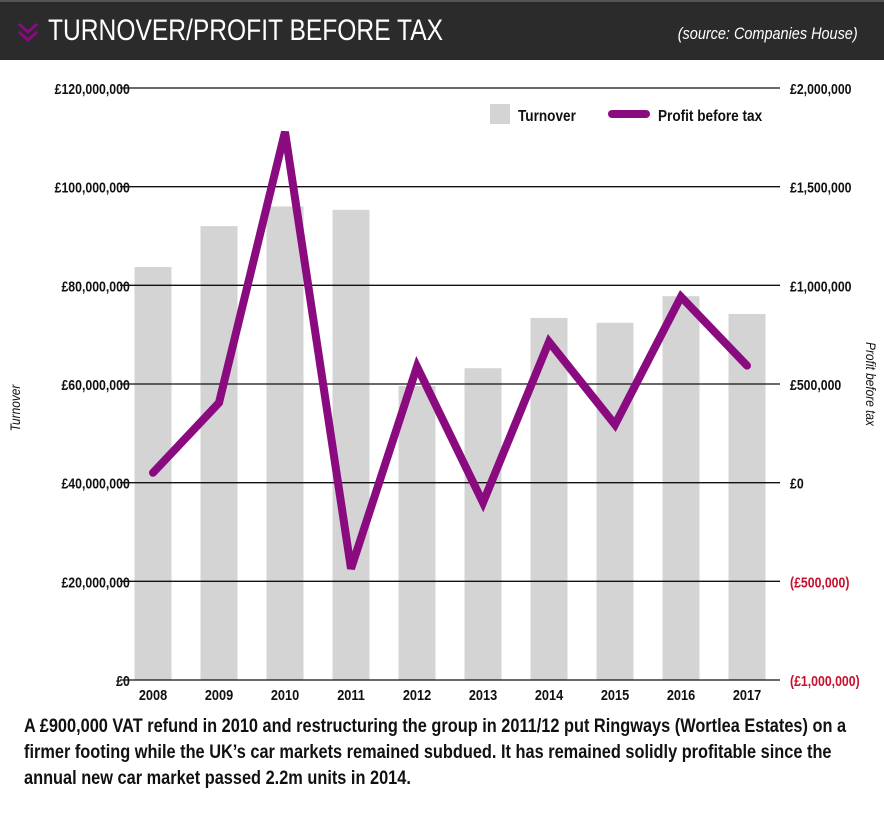 The image size is (884, 823). Describe the element at coordinates (219, 694) in the screenshot. I see `x-tick-label: 2009` at that location.